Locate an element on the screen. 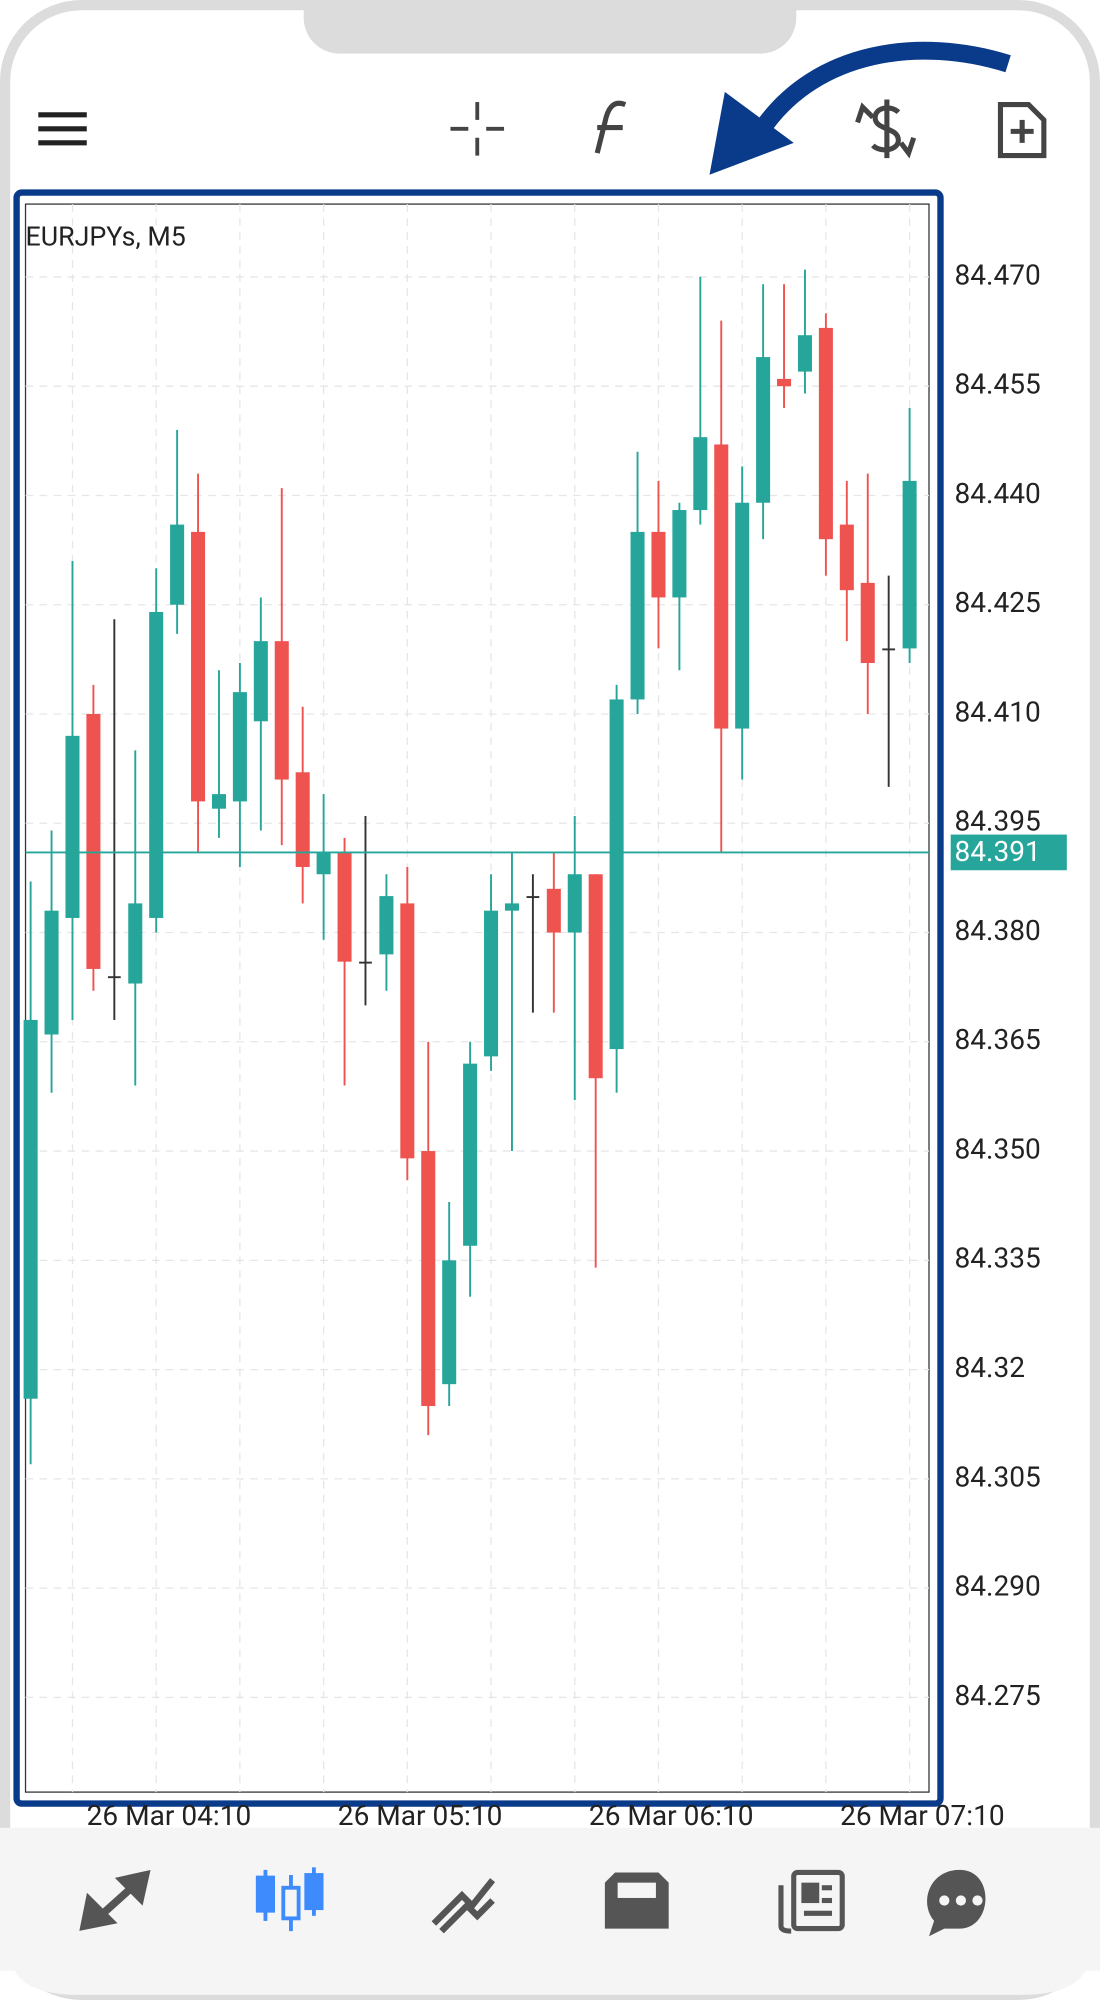  x-tick-label: 26 Mar 04:10 is located at coordinates (169, 1815).